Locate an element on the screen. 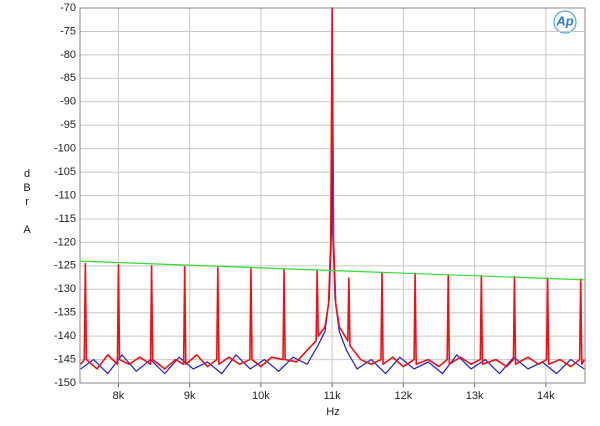  logo: Ap is located at coordinates (564, 20).